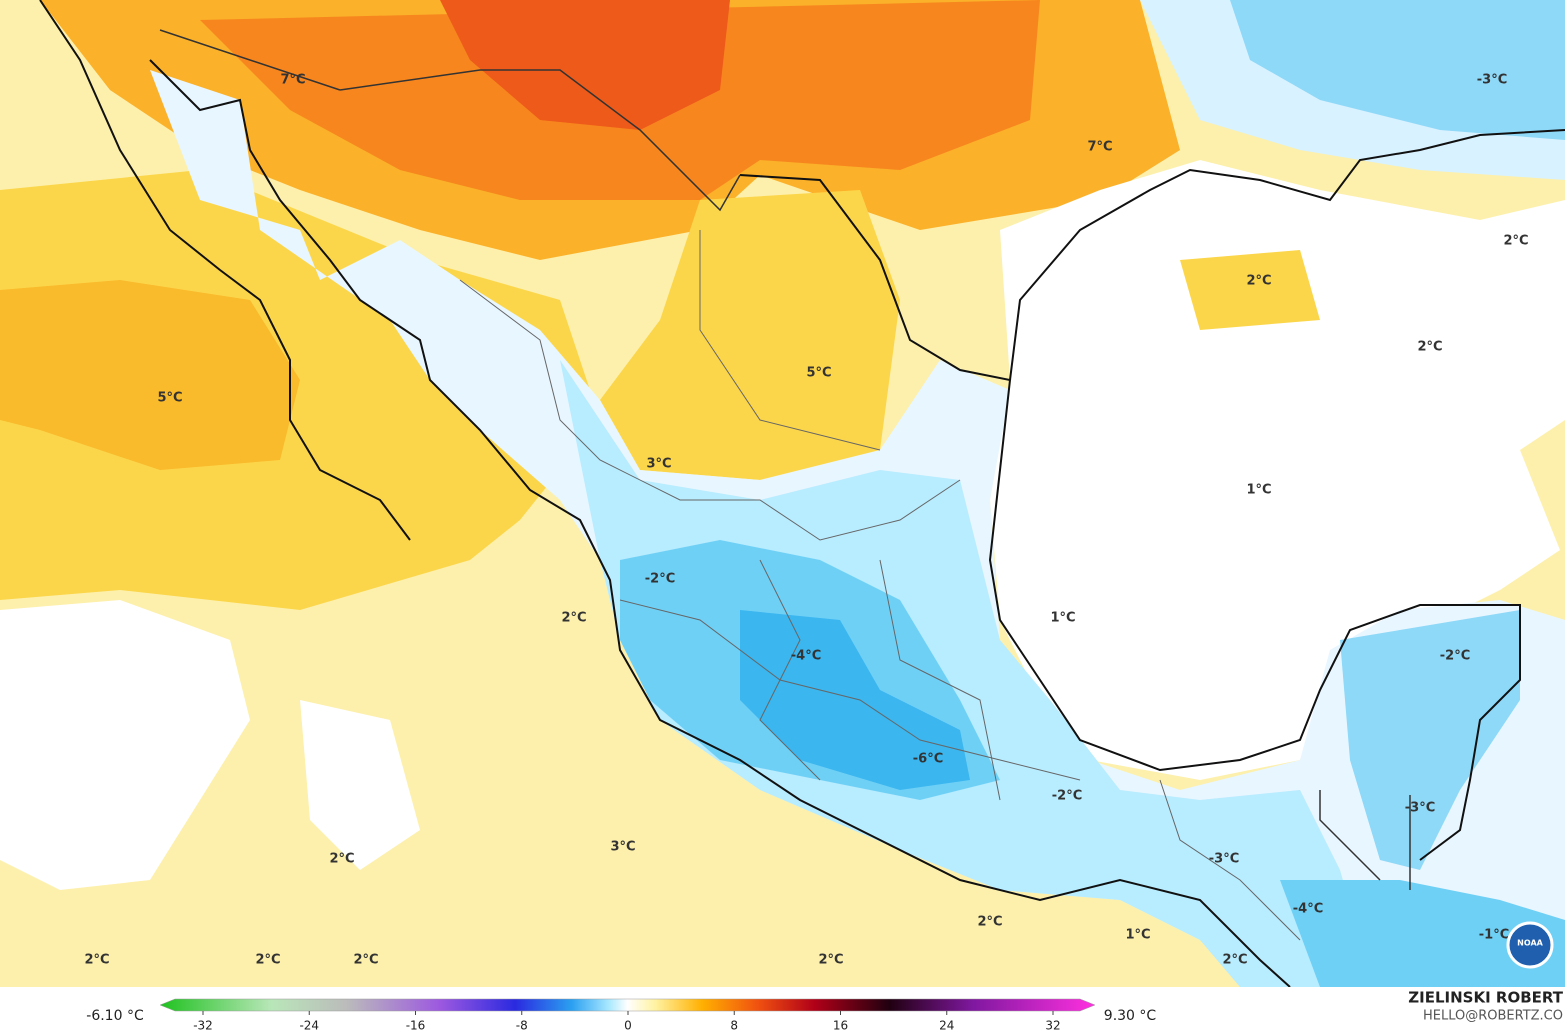 This screenshot has width=1565, height=1035. What do you see at coordinates (1493, 1016) in the screenshot?
I see `credit-contact: HELLO@ROBERTZ.CO` at bounding box center [1493, 1016].